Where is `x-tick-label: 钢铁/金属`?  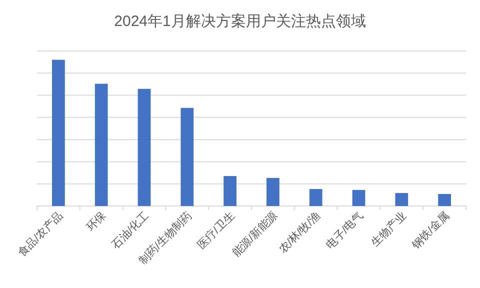 x-tick-label: 钢铁/金属 is located at coordinates (430, 231).